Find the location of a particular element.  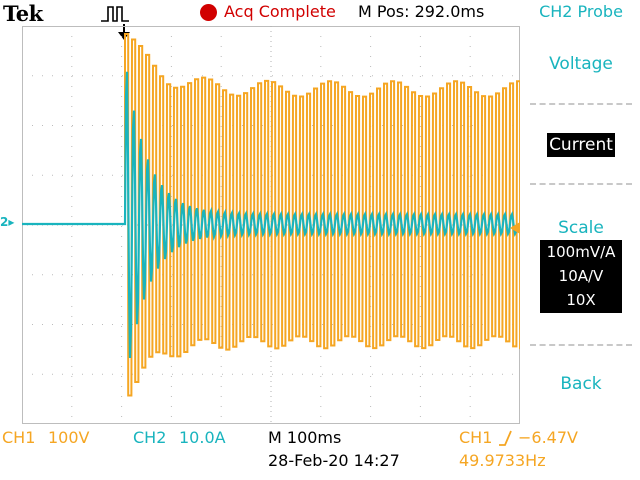

trigger-source: CH1 is located at coordinates (476, 437).